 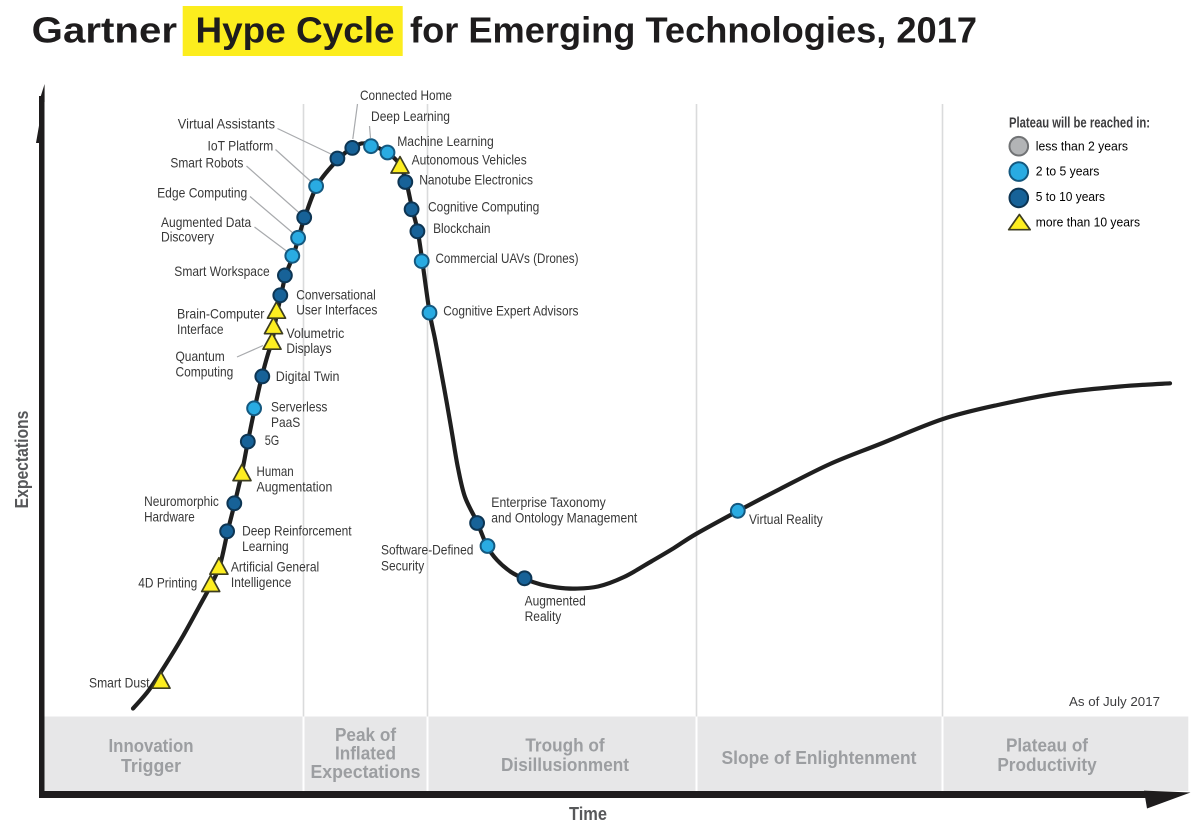 I want to click on svg-text: Peak of, so click(x=366, y=735).